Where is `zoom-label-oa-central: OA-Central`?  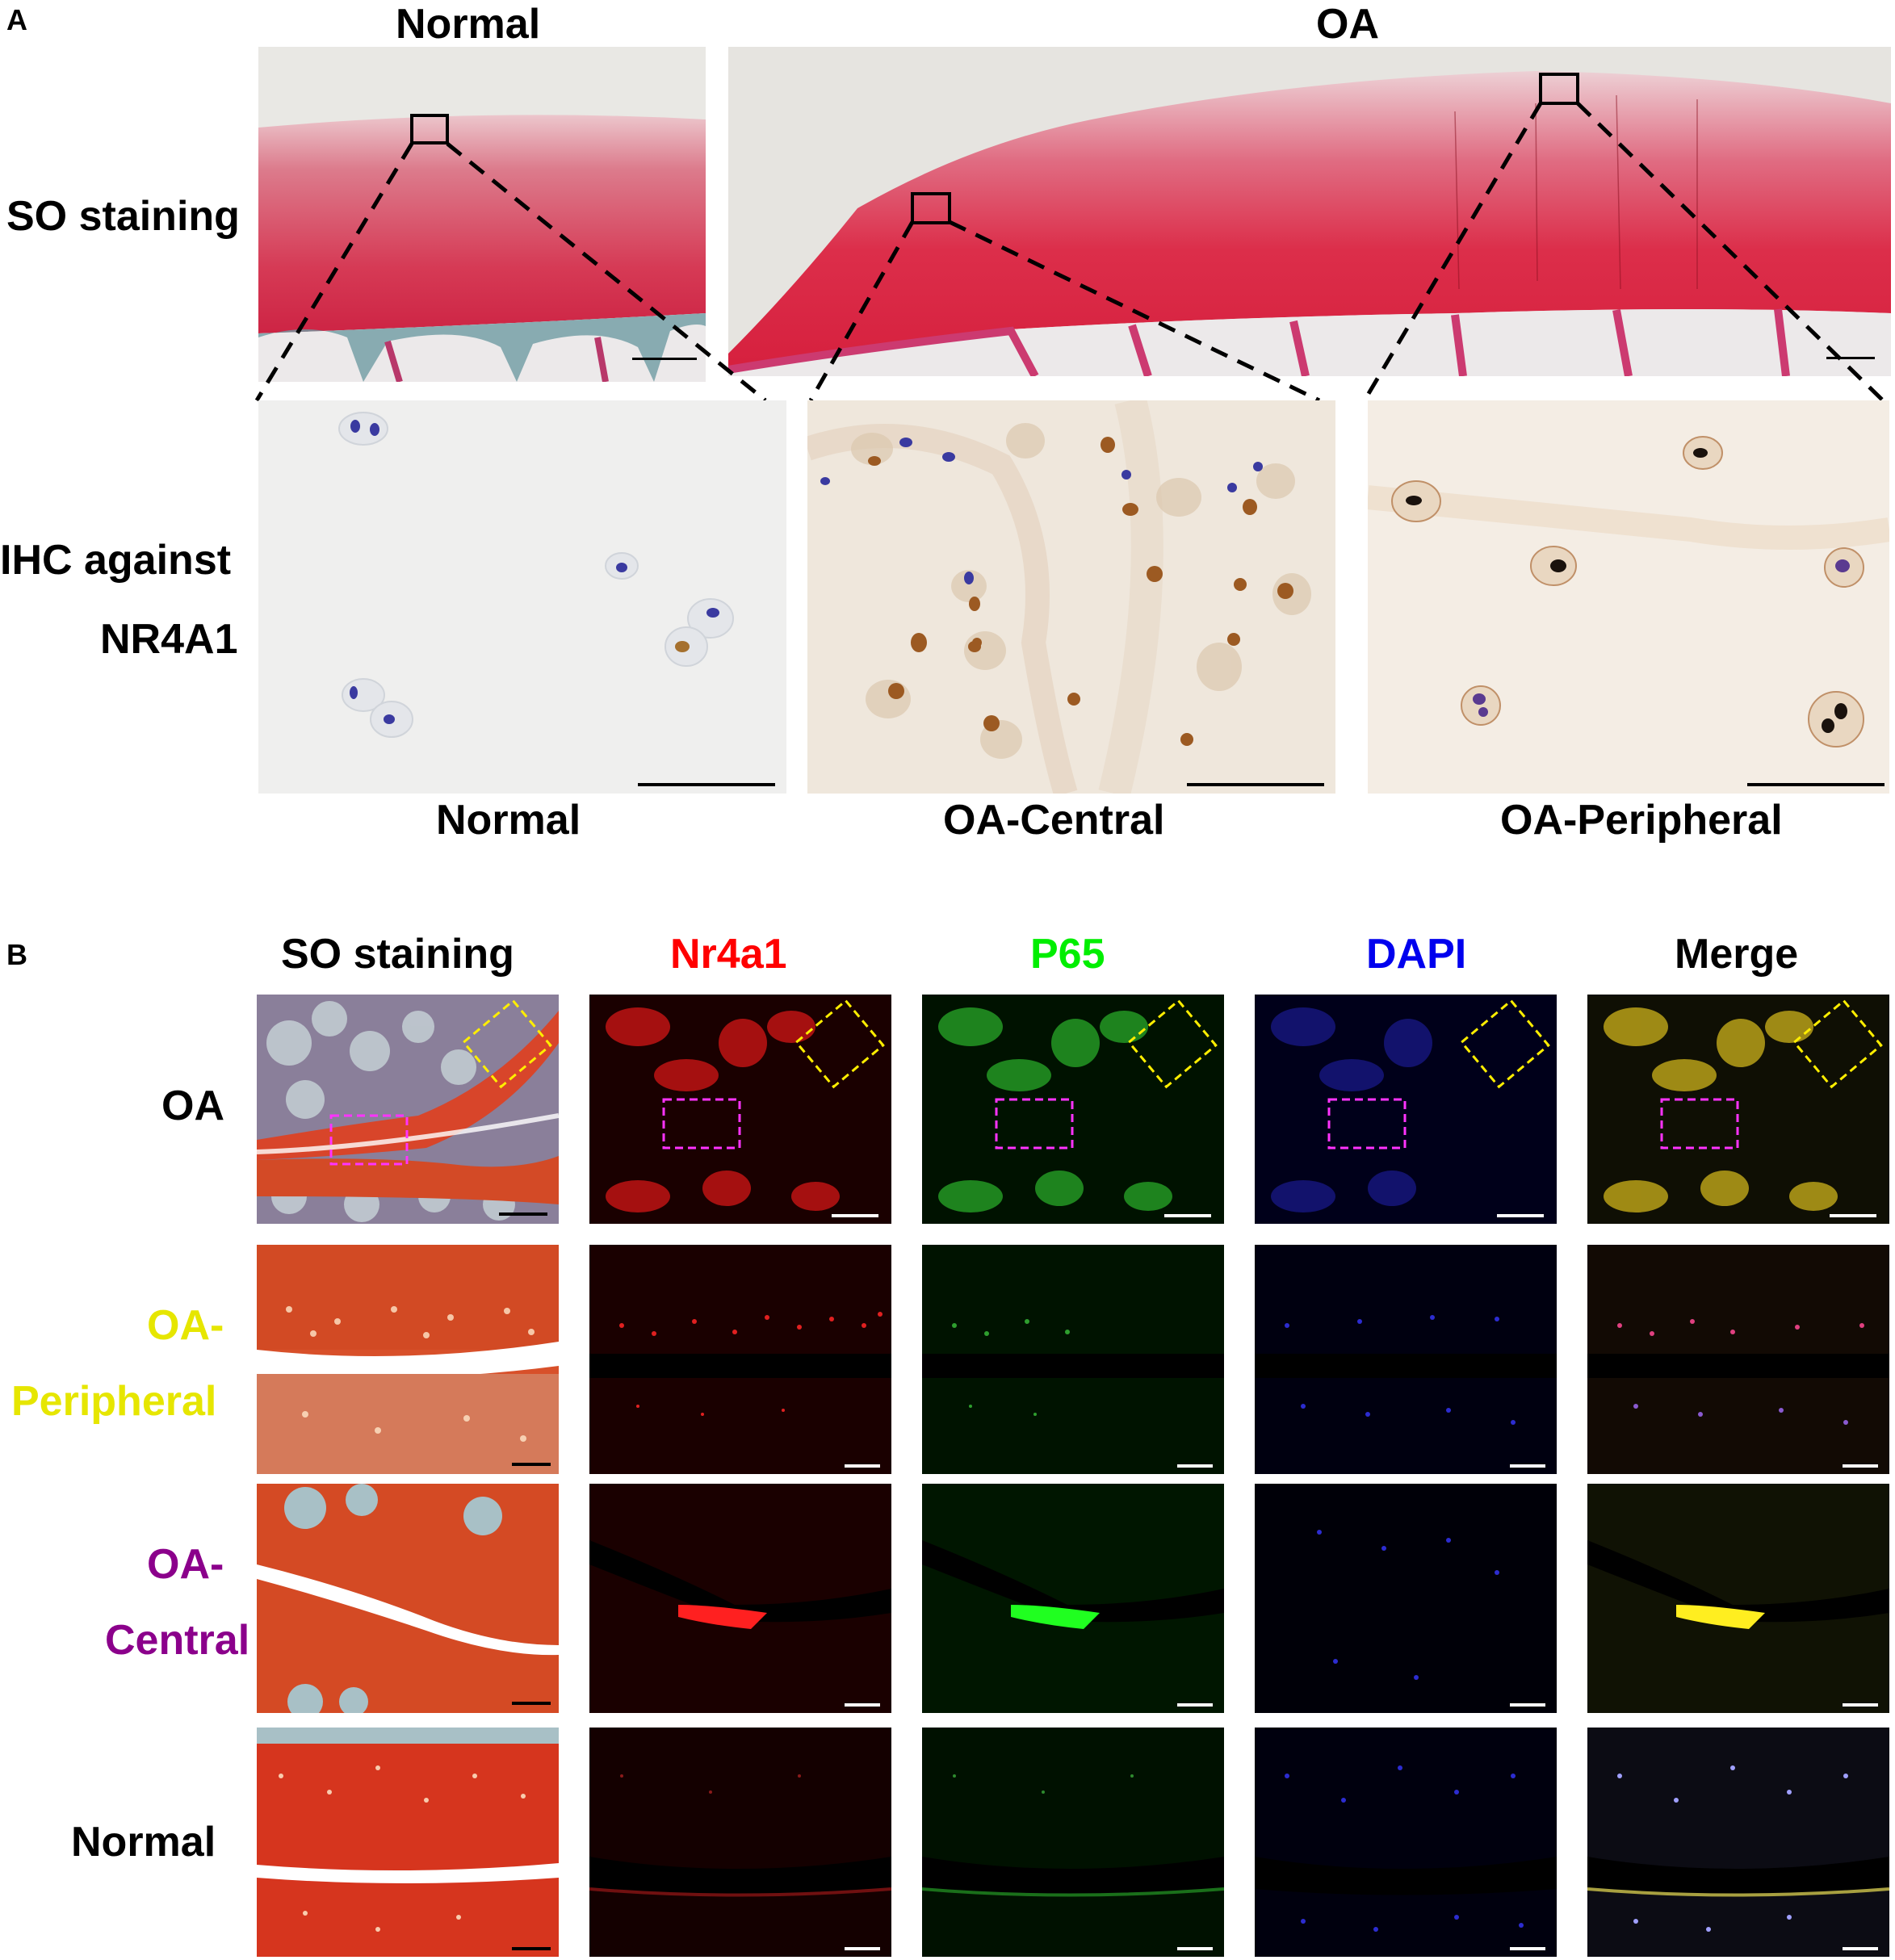 zoom-label-oa-central: OA-Central is located at coordinates (1054, 820).